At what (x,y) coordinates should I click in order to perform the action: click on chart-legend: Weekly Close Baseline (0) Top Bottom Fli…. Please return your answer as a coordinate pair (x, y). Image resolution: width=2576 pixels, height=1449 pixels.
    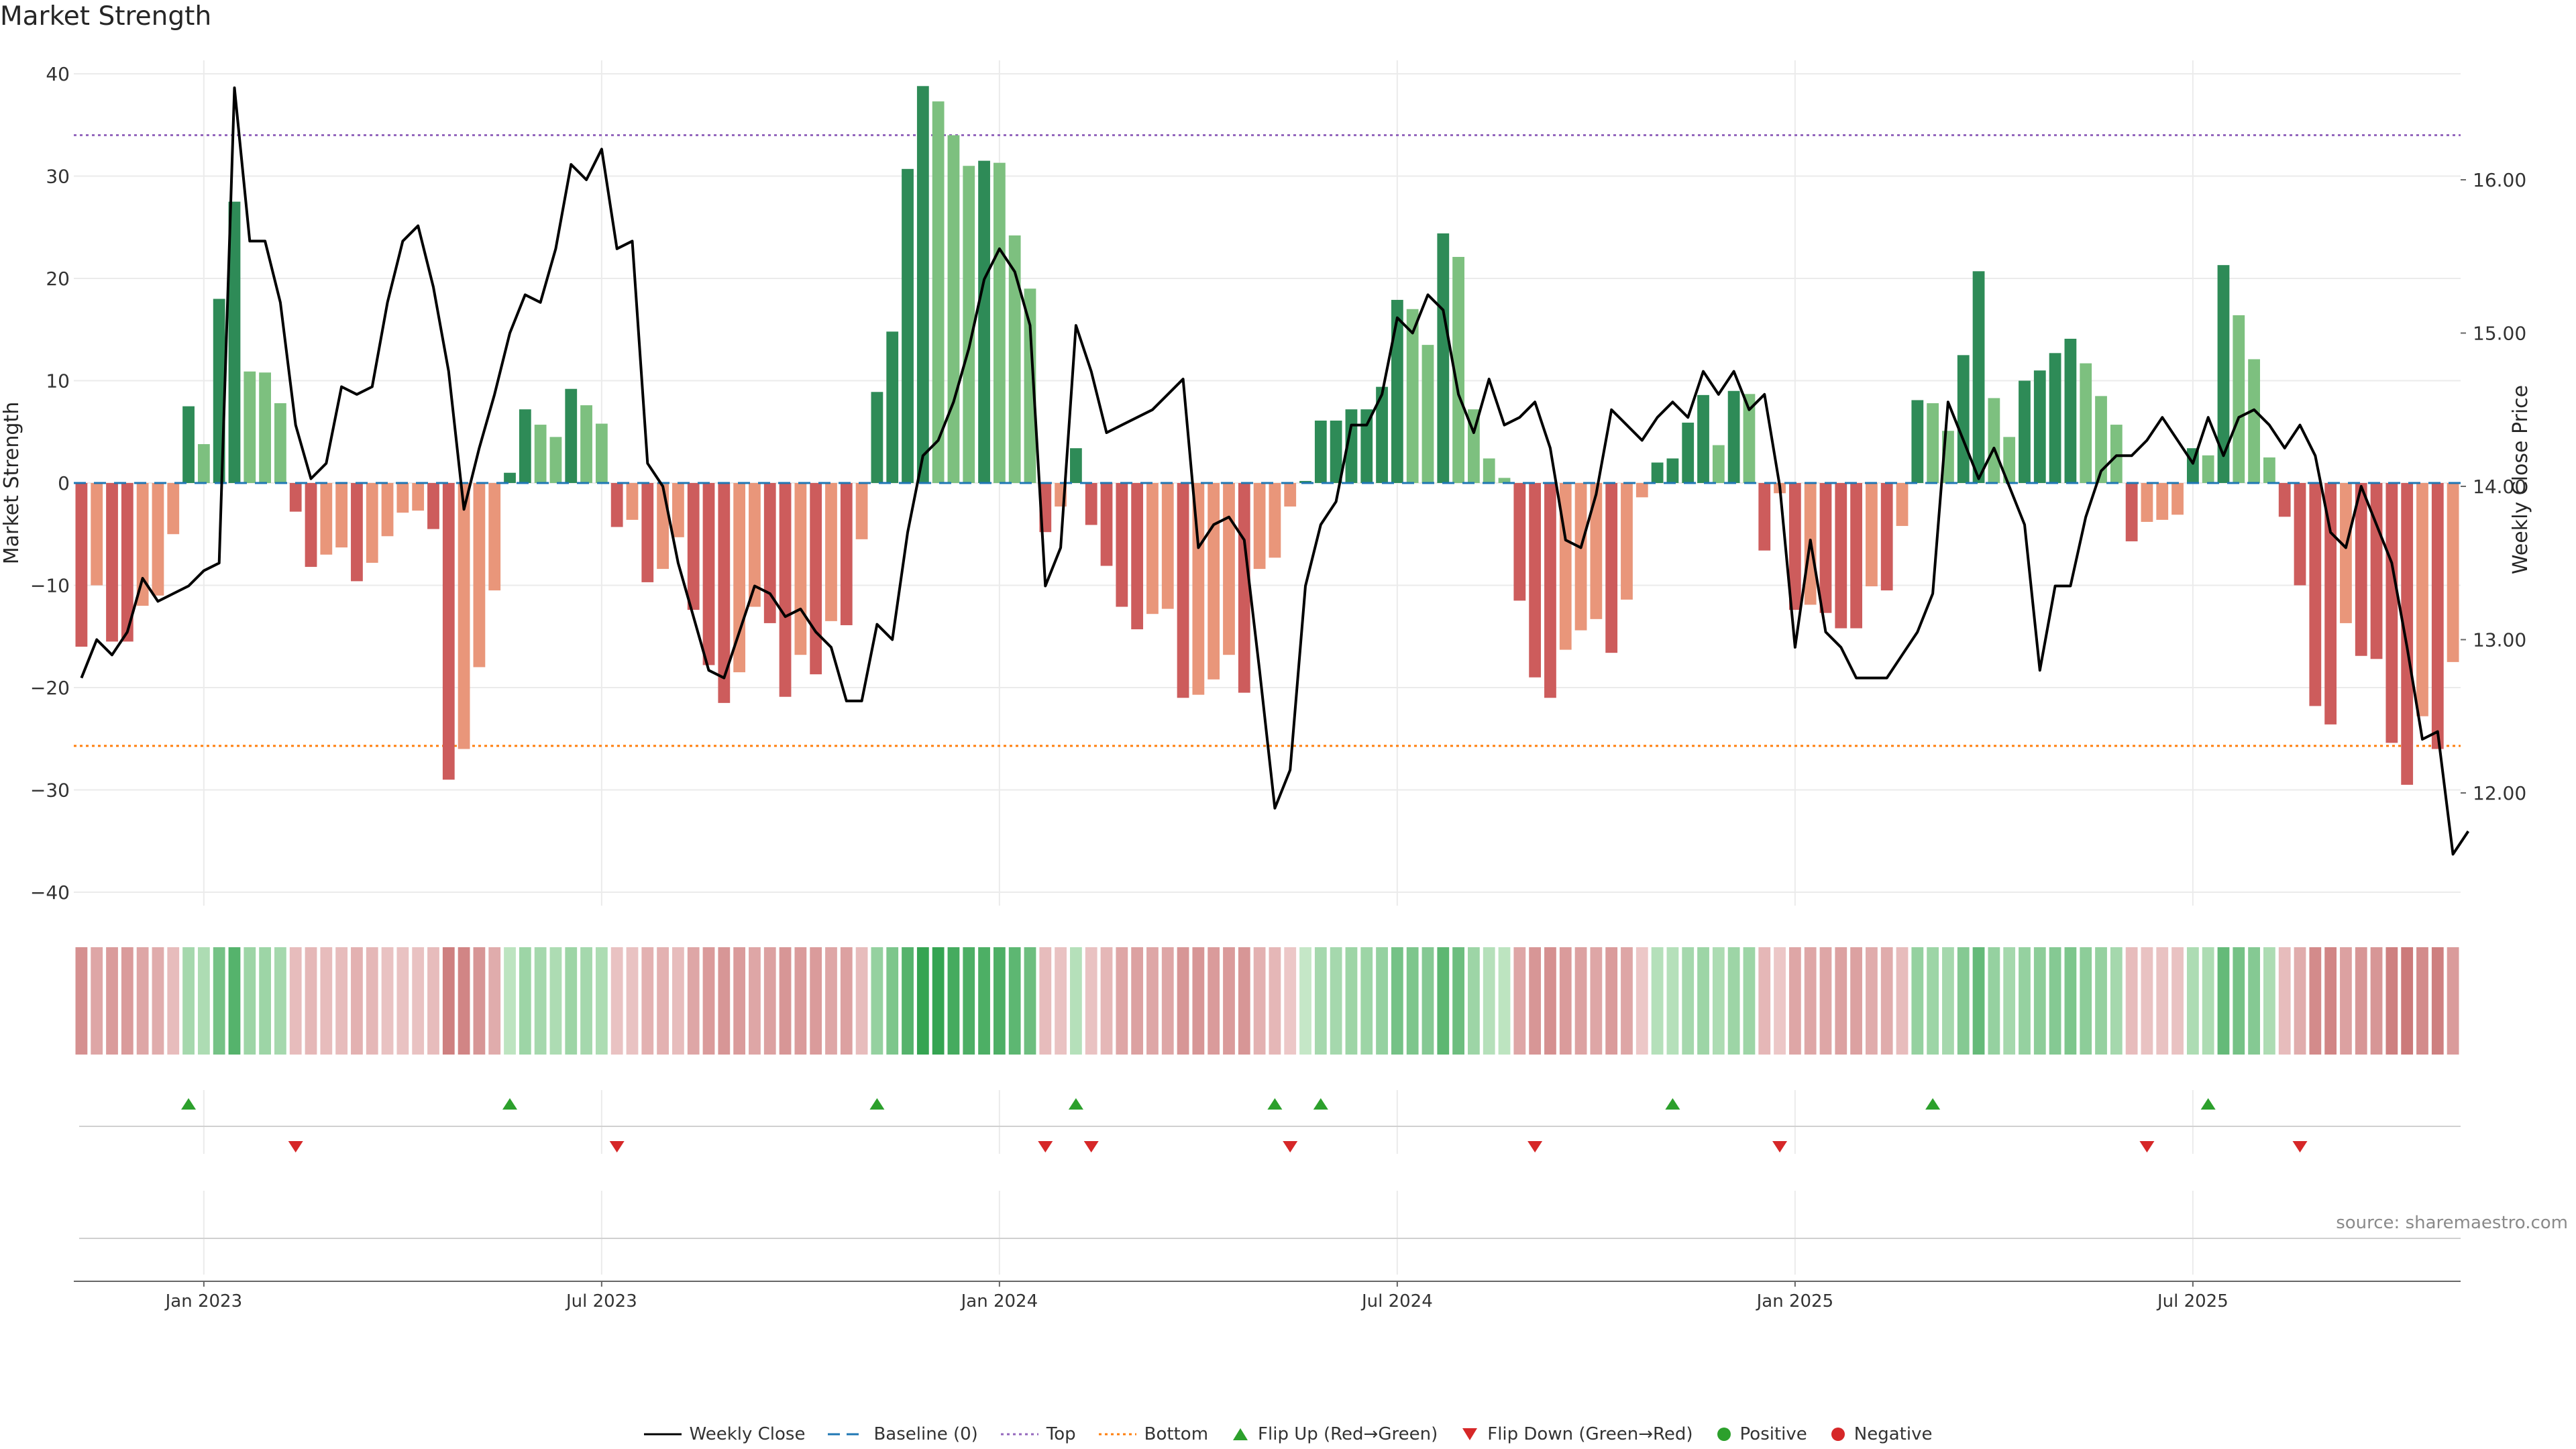
    Looking at the image, I should click on (1288, 1434).